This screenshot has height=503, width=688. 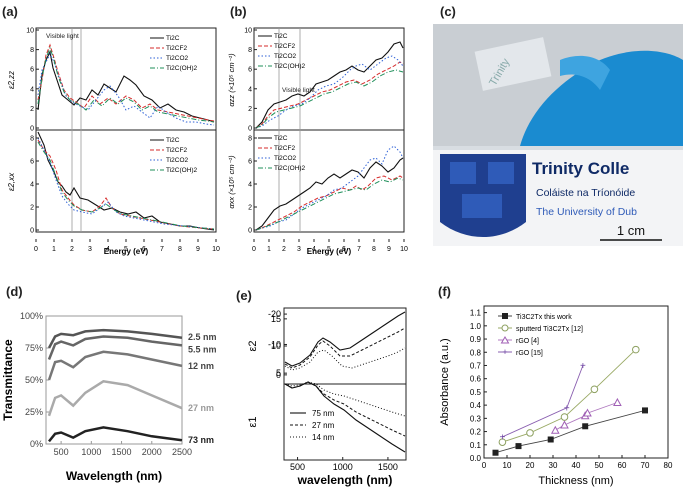 I want to click on panel-a-xtick-label: 3, so click(x=90, y=249).